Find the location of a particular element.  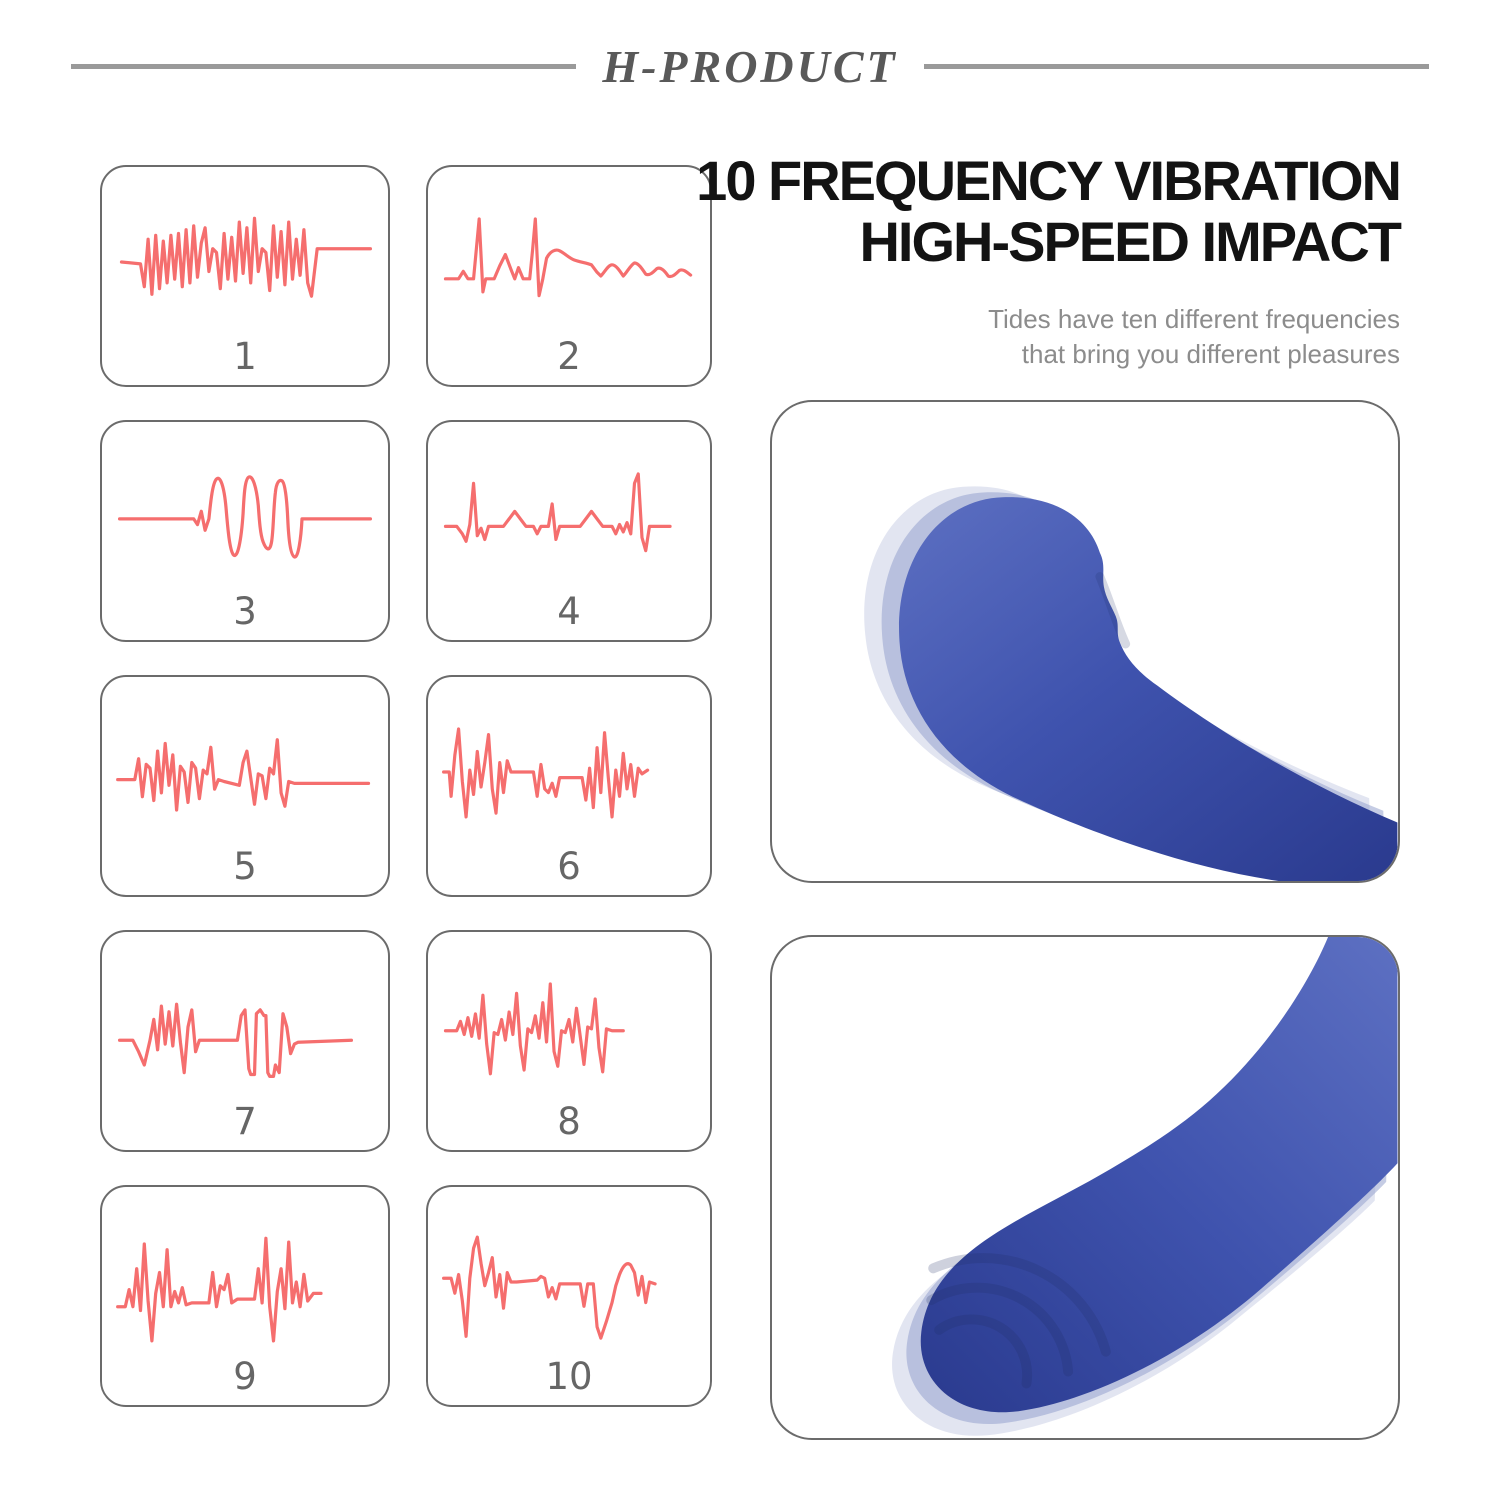

header-line-right is located at coordinates (1176, 66).